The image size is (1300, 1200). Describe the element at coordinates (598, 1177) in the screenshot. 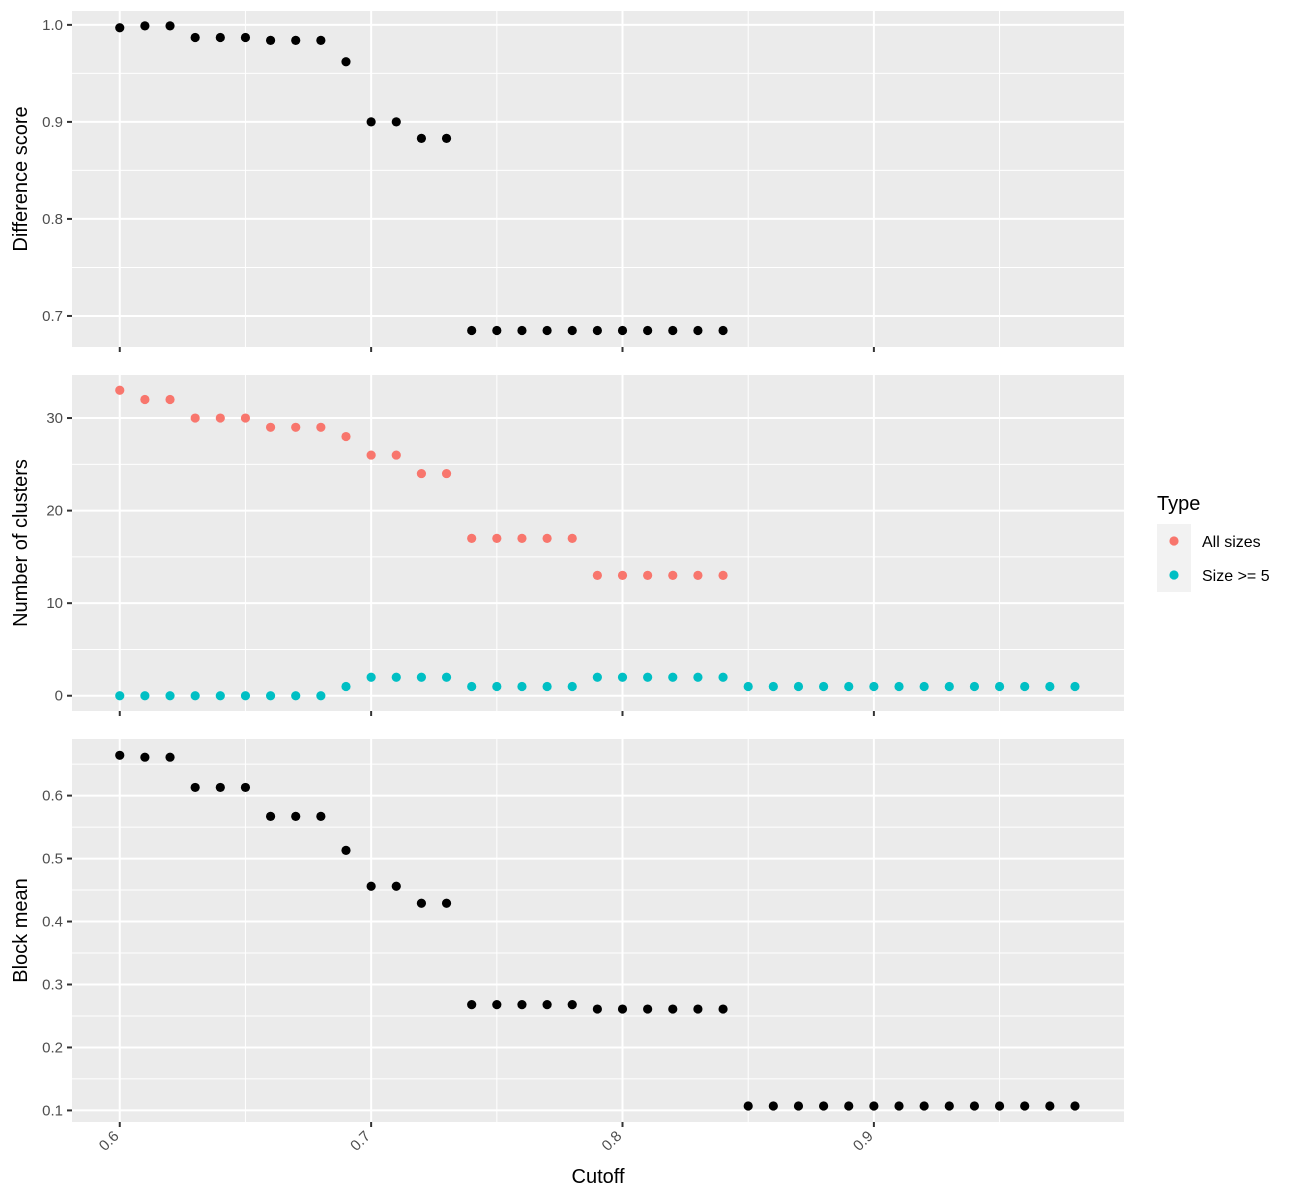

I see `x-axis-title: Cutoff` at that location.